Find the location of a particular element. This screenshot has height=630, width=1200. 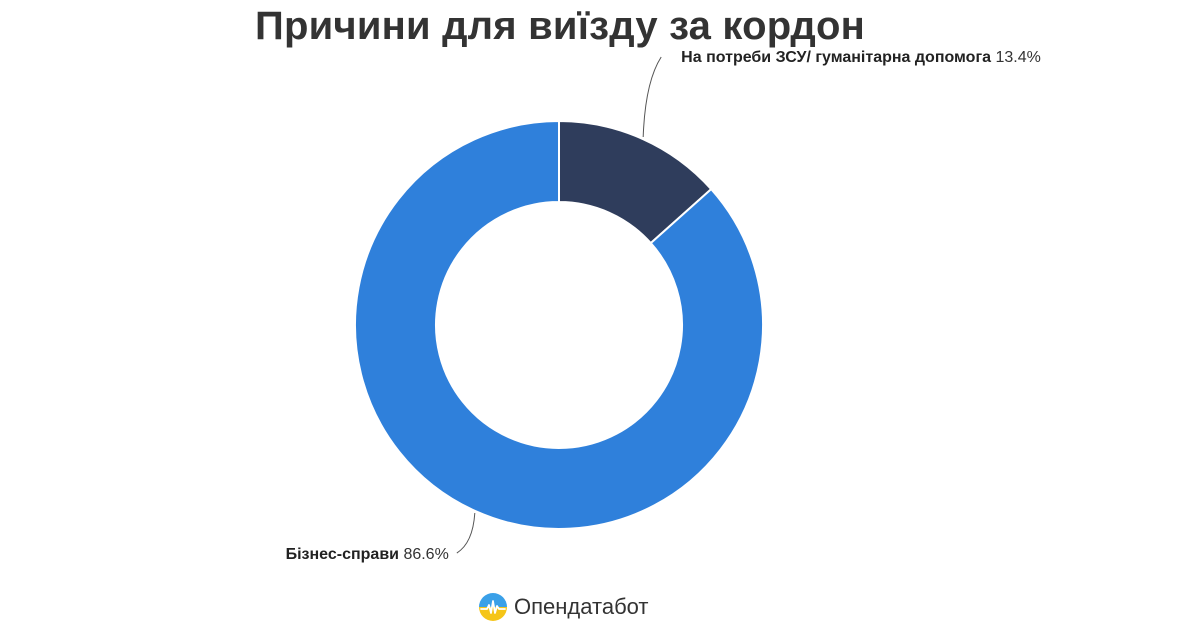

slice-label-value: 86.6% is located at coordinates (425, 554).